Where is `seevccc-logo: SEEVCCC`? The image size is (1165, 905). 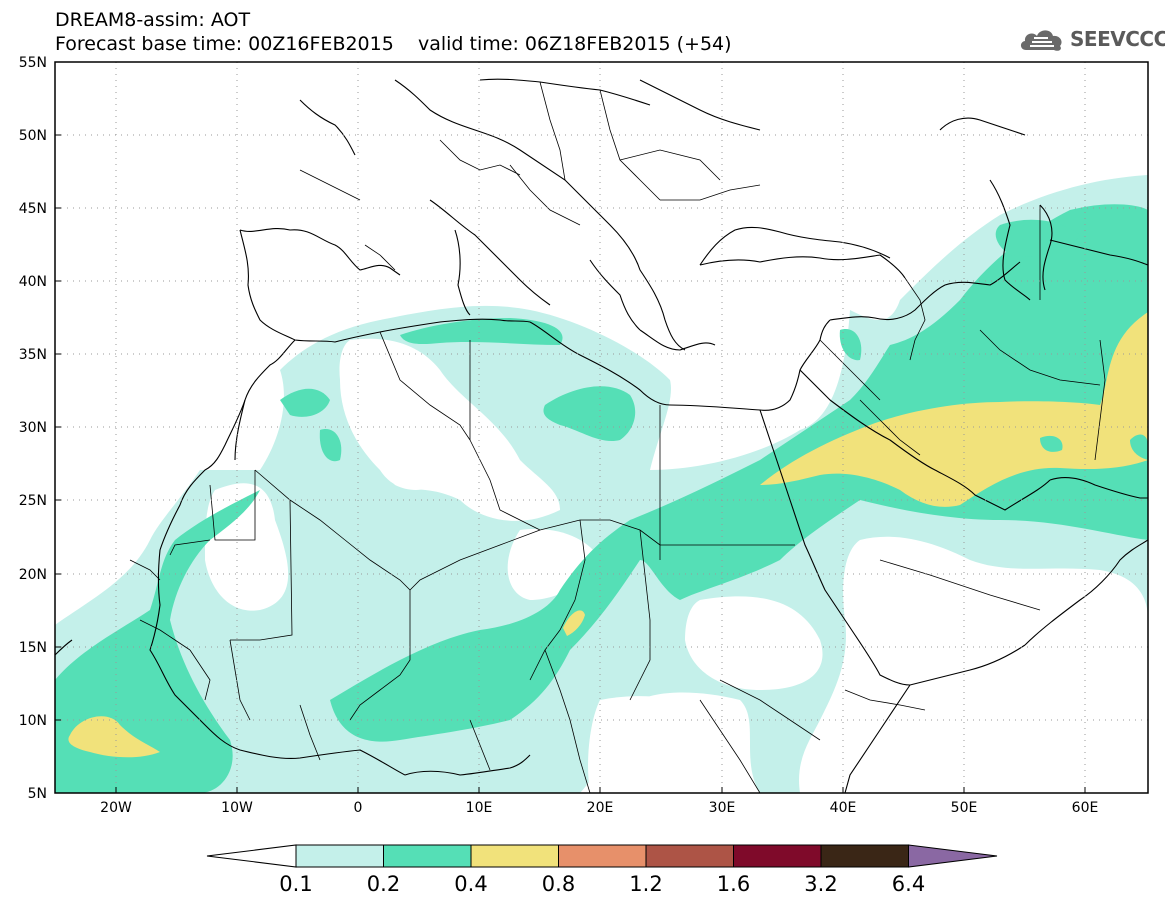 seevccc-logo: SEEVCCC is located at coordinates (1091, 39).